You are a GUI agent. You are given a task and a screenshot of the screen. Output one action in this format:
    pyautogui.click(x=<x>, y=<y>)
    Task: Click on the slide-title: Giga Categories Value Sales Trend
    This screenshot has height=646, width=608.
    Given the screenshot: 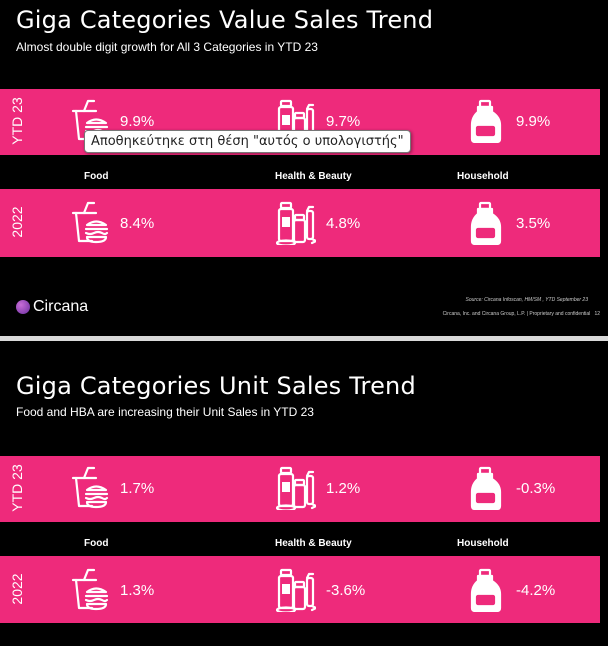 What is the action you would take?
    pyautogui.click(x=225, y=20)
    